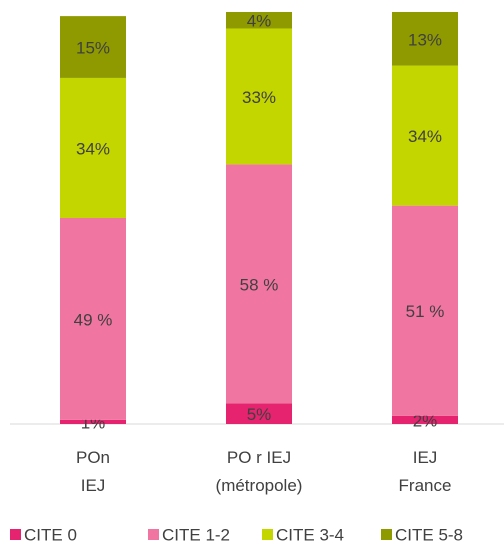 This screenshot has height=547, width=504. I want to click on data-label: 49 %, so click(93, 319).